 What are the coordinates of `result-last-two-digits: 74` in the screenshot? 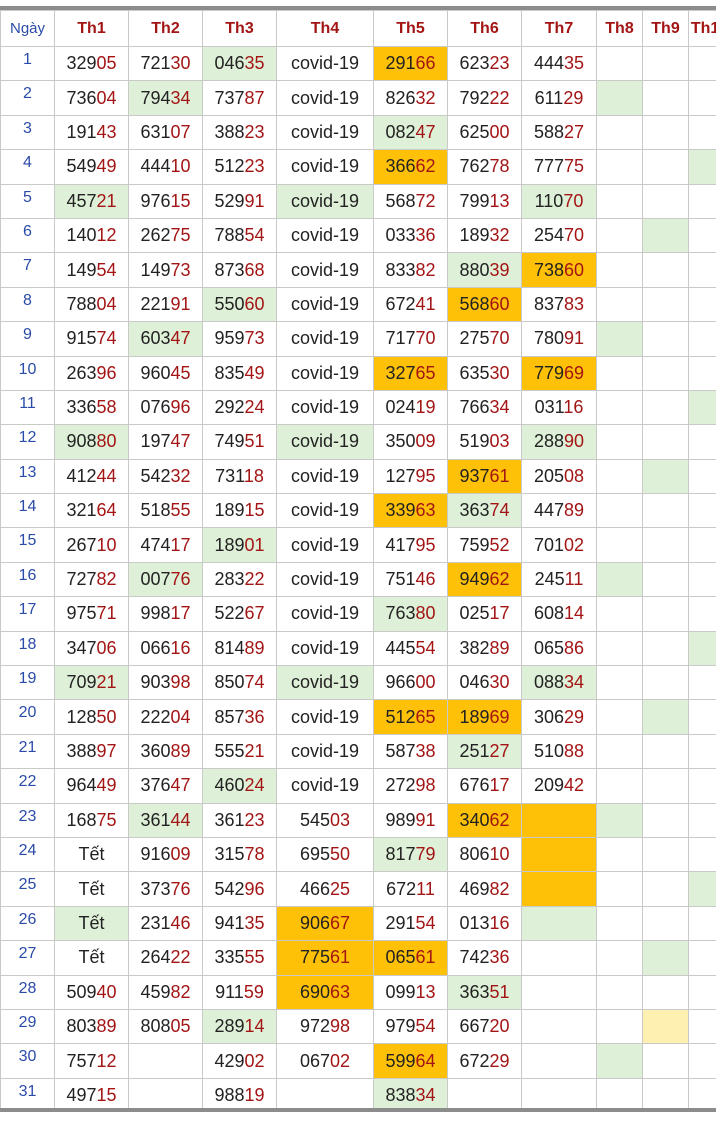 It's located at (106, 338).